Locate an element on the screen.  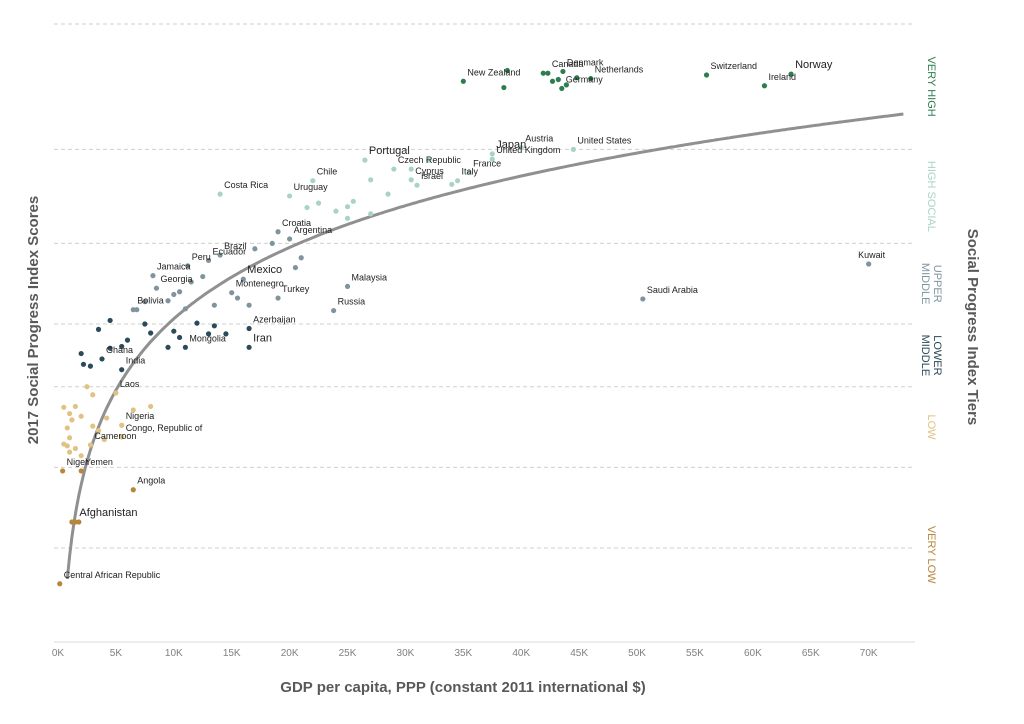
label-kuwait: Kuwait is located at coordinates (872, 255).